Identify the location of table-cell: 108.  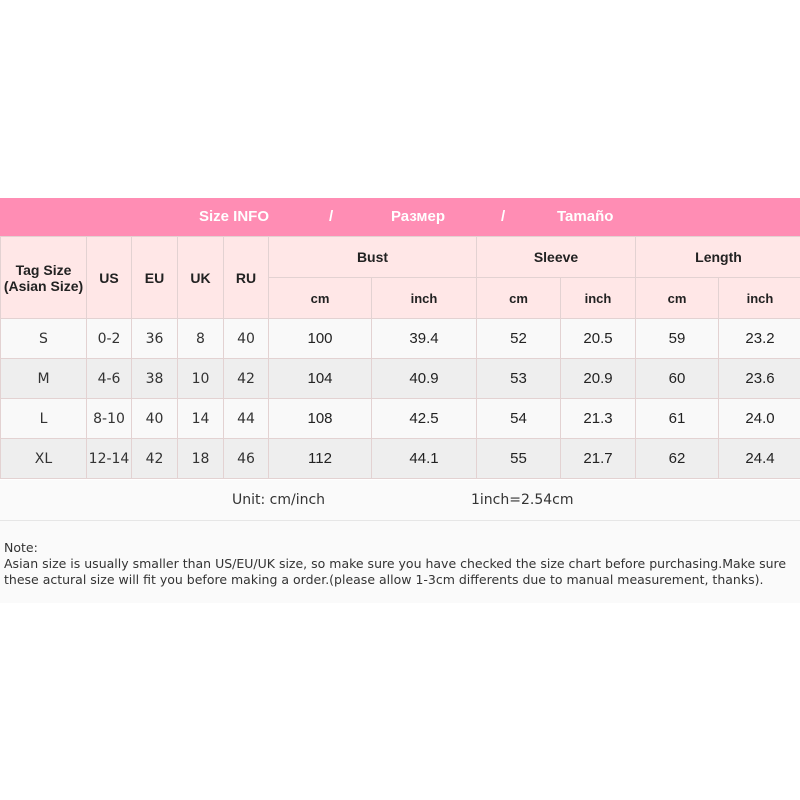
(320, 418).